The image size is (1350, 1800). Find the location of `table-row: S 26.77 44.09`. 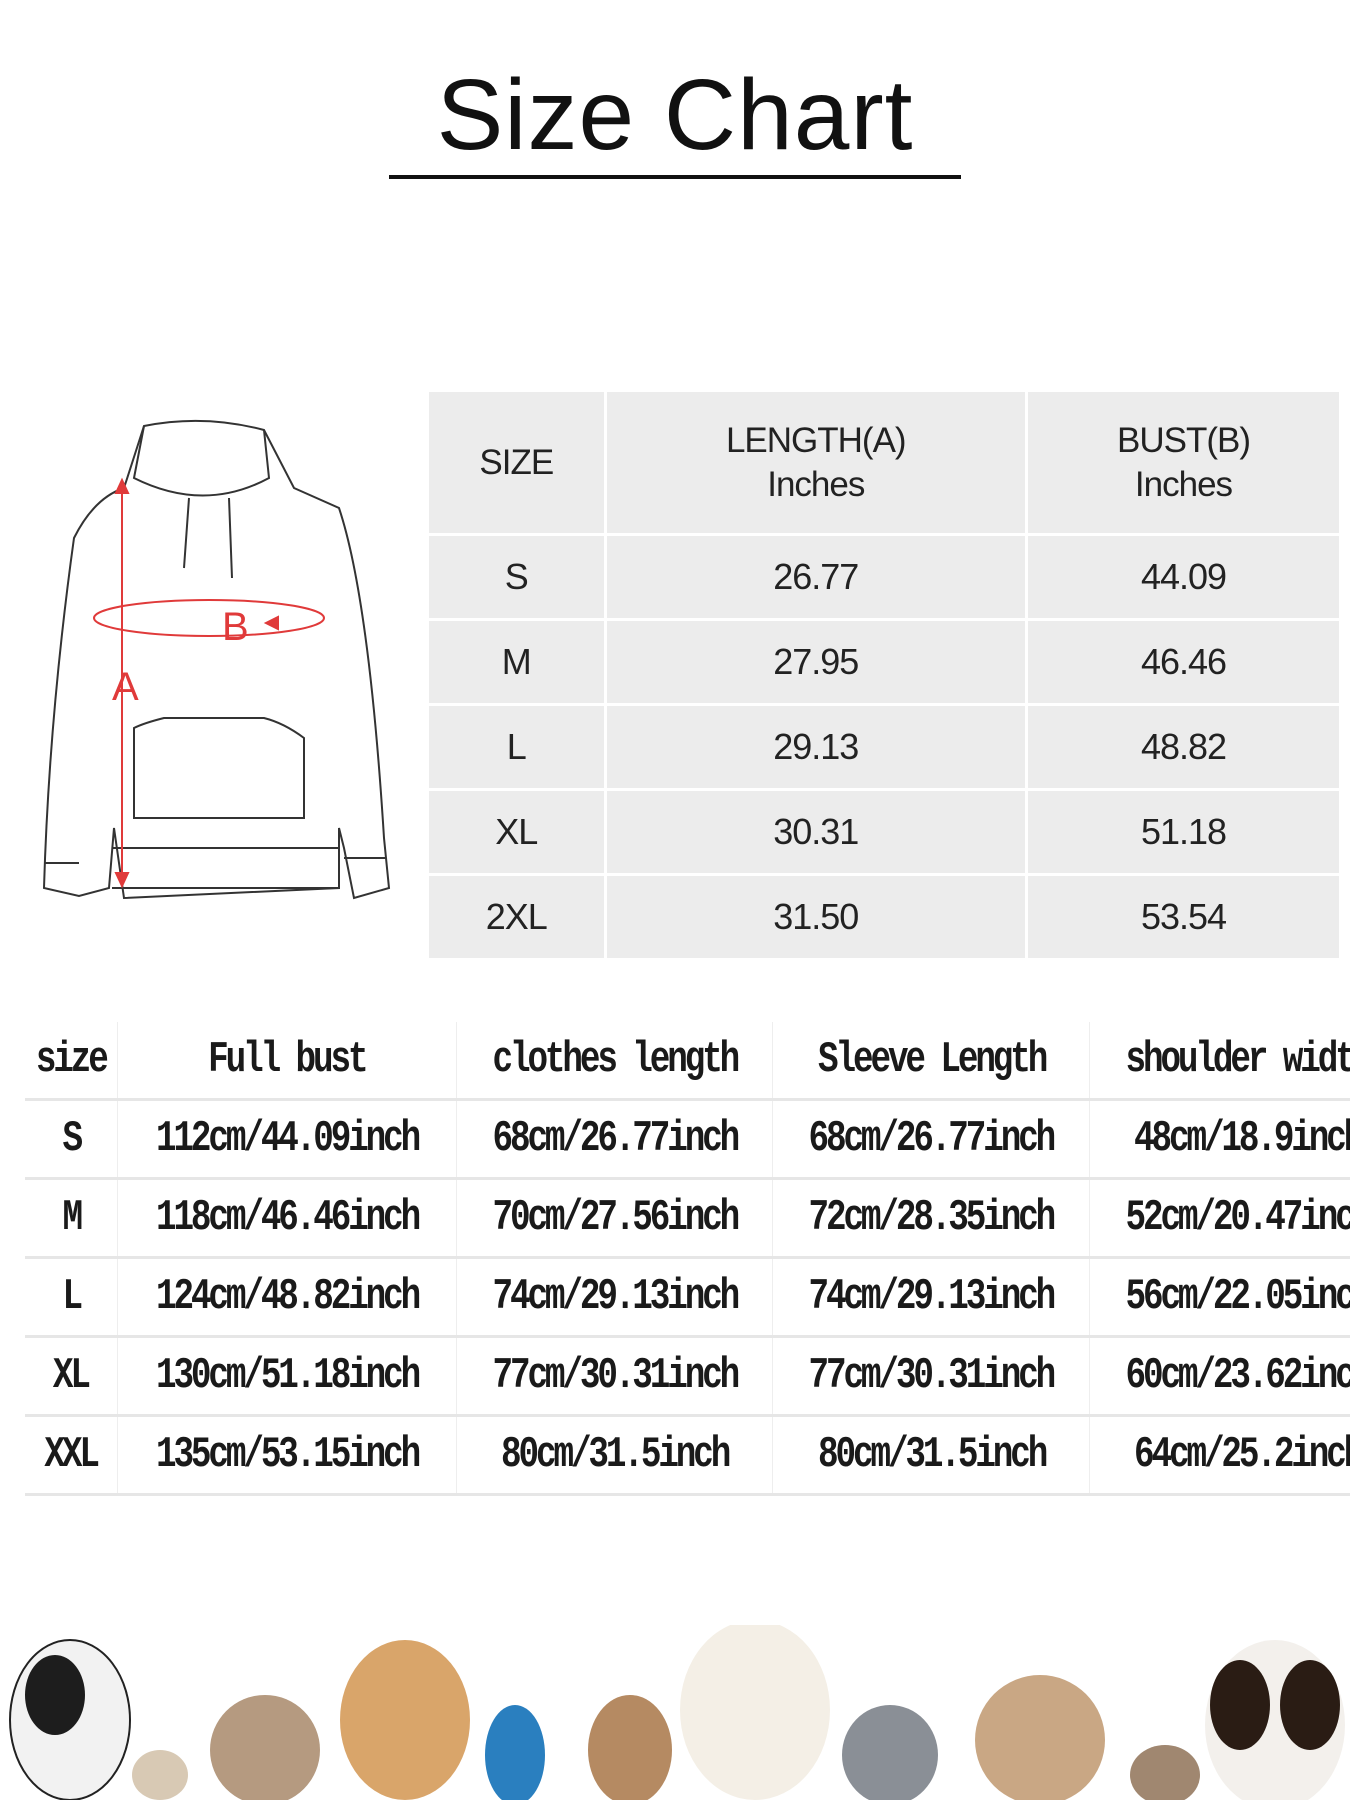

table-row: S 26.77 44.09 is located at coordinates (884, 577).